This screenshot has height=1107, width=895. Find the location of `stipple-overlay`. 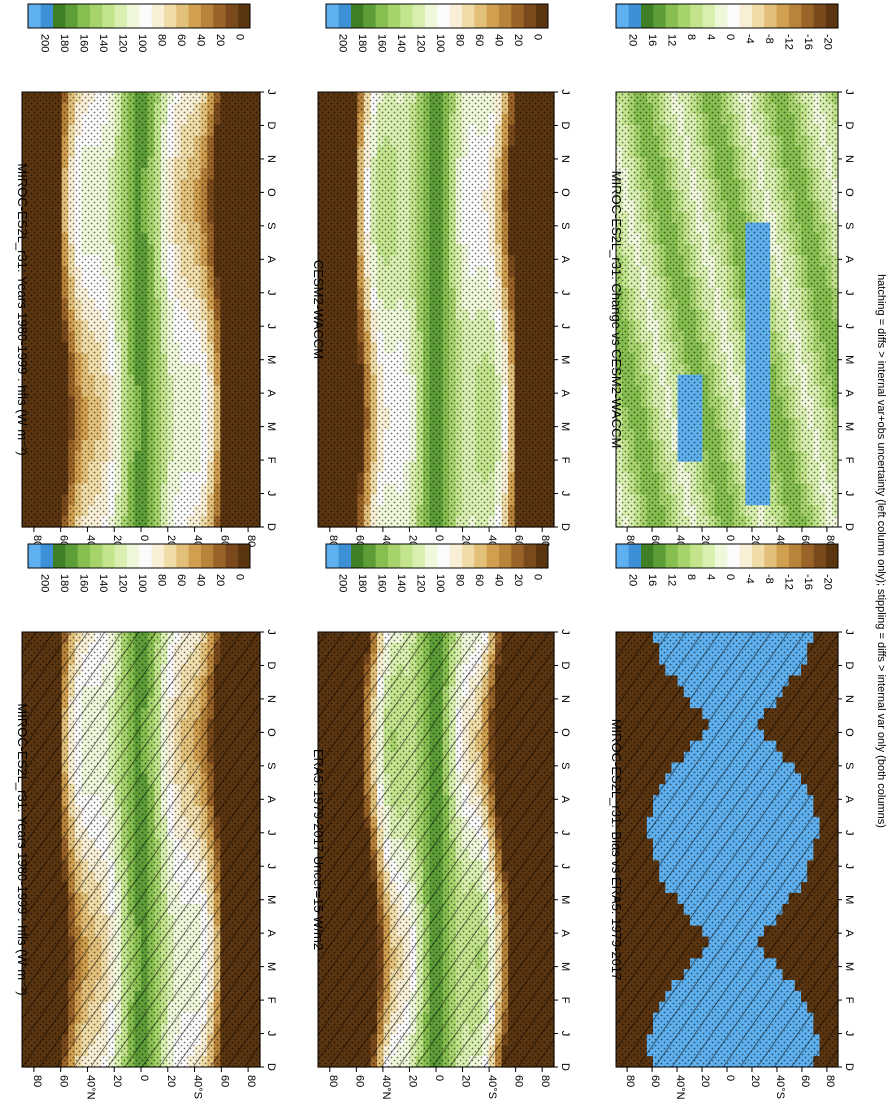

stipple-overlay is located at coordinates (141, 309).